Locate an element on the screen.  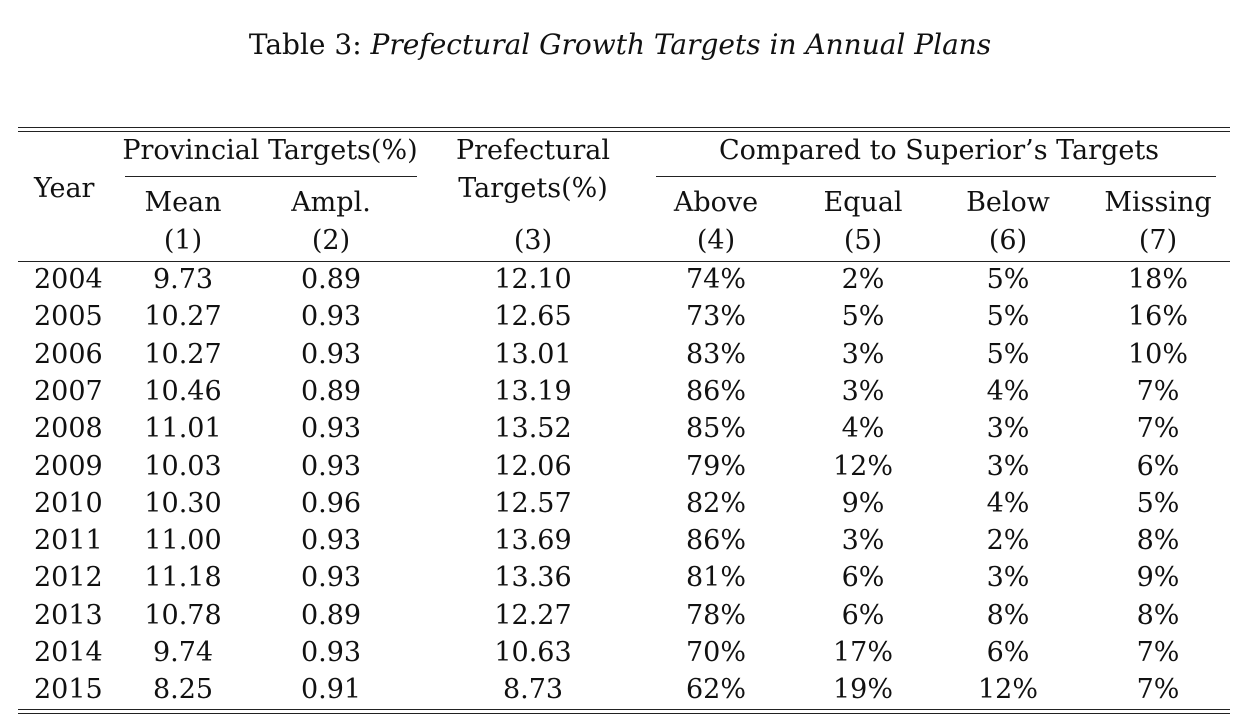
cell-prefectural-targets: 13.36 is located at coordinates (533, 577).